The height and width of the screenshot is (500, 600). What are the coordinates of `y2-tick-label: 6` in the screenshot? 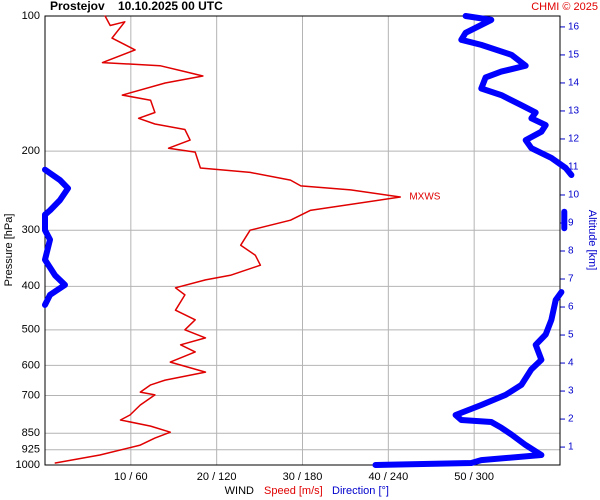 It's located at (571, 307).